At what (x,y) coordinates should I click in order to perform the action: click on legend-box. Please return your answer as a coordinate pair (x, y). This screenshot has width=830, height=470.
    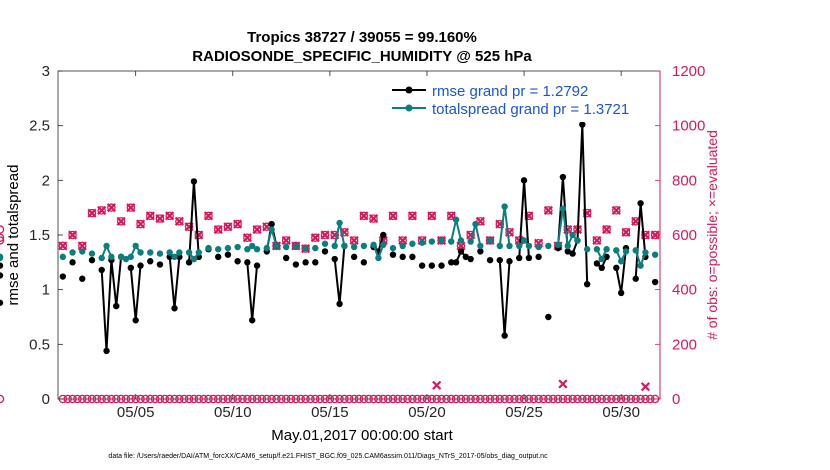
    Looking at the image, I should click on (517, 101).